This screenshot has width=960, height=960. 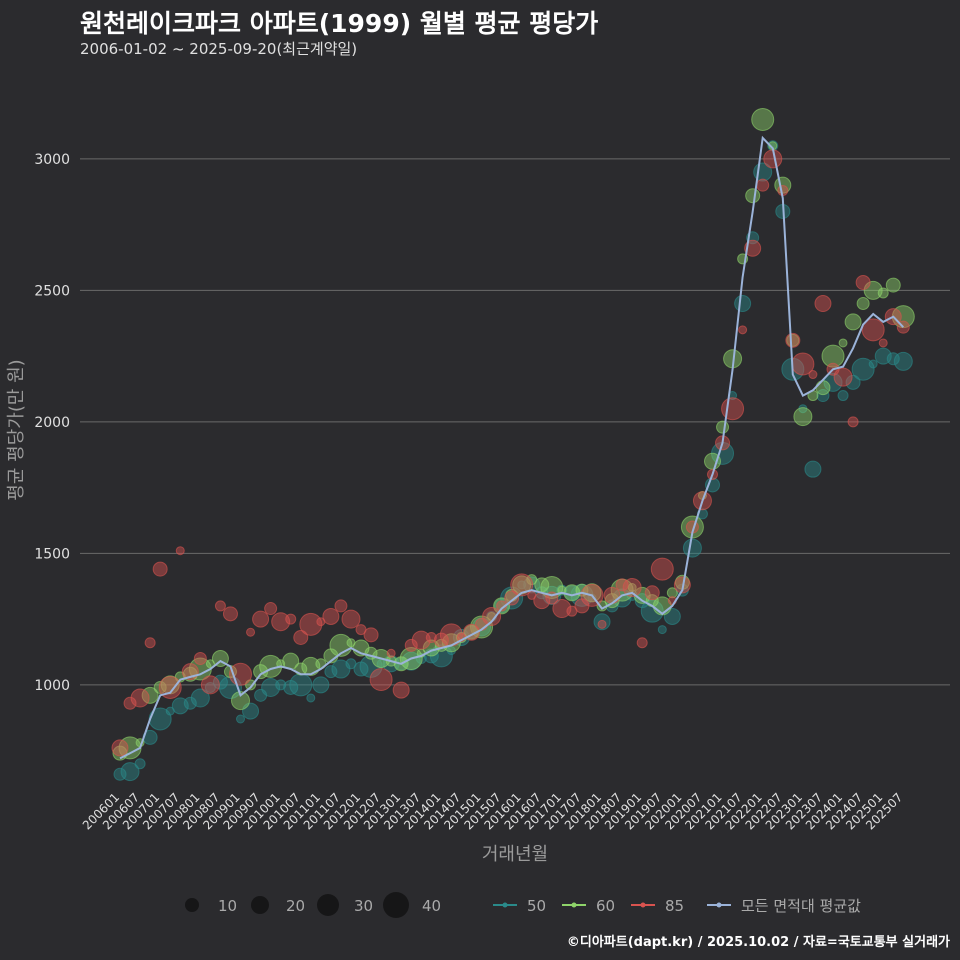 I want to click on legend-size-label: 20, so click(x=295, y=906).